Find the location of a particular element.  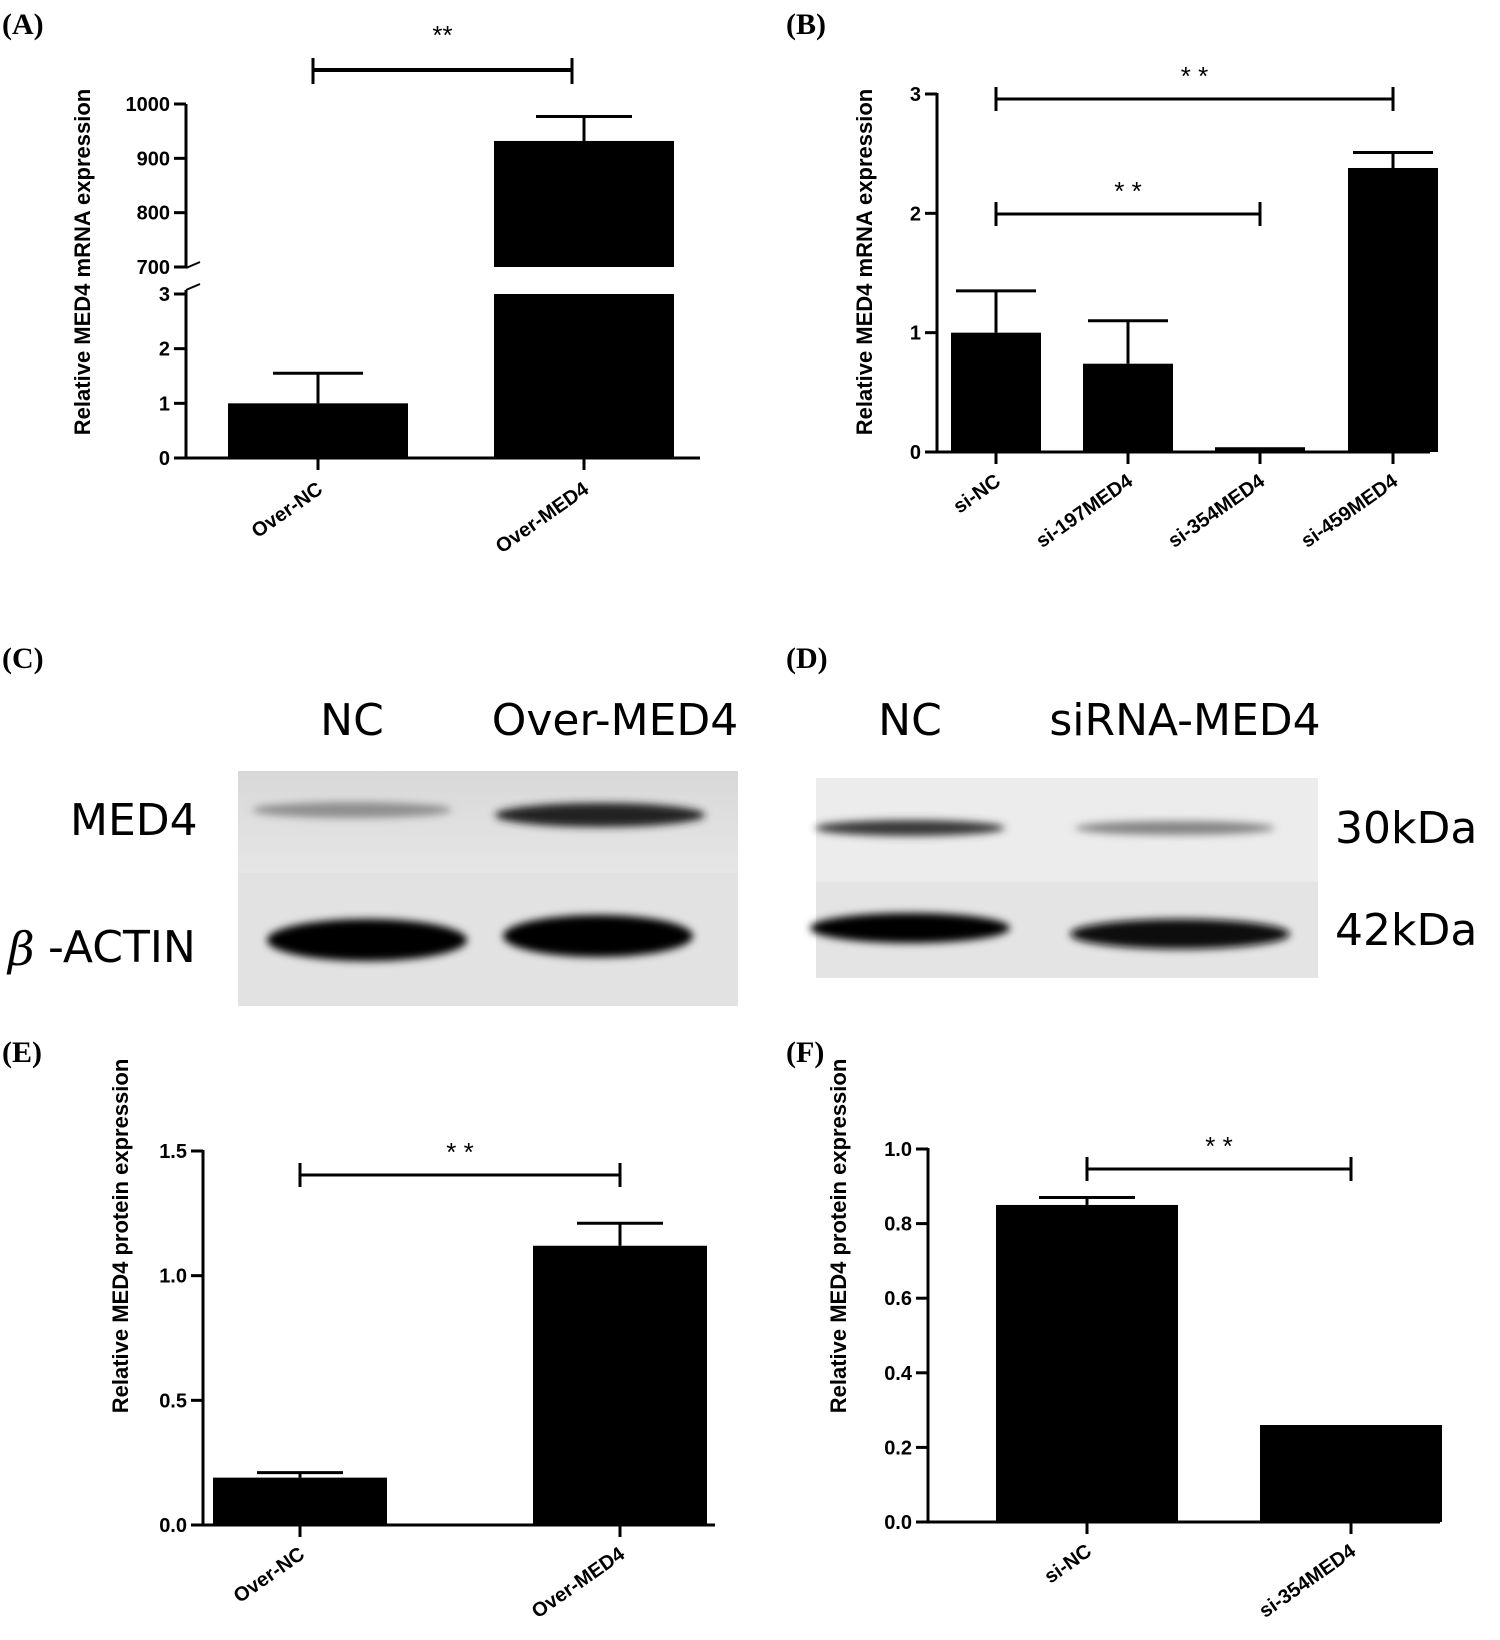

blot-d-size-42kda: 42kDa is located at coordinates (1406, 930).